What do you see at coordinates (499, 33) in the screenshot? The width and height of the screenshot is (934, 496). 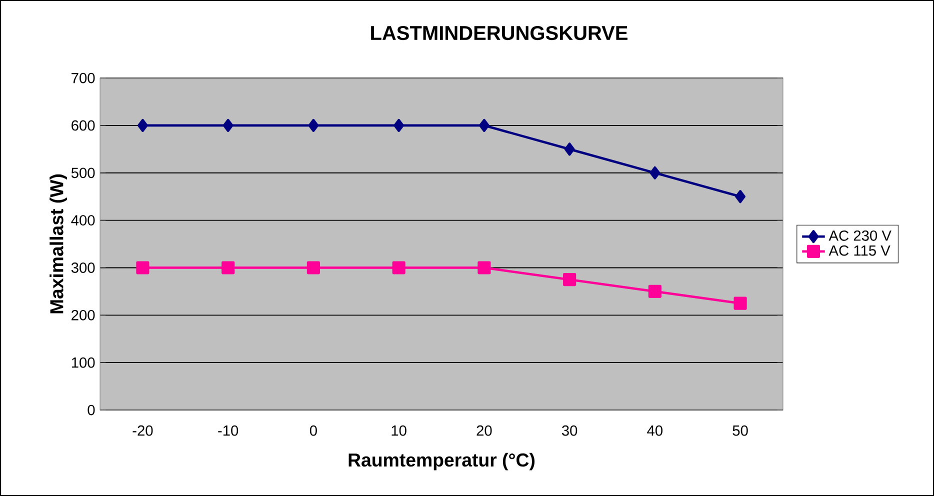 I see `chart-title: LASTMINDERUNGSKURVE` at bounding box center [499, 33].